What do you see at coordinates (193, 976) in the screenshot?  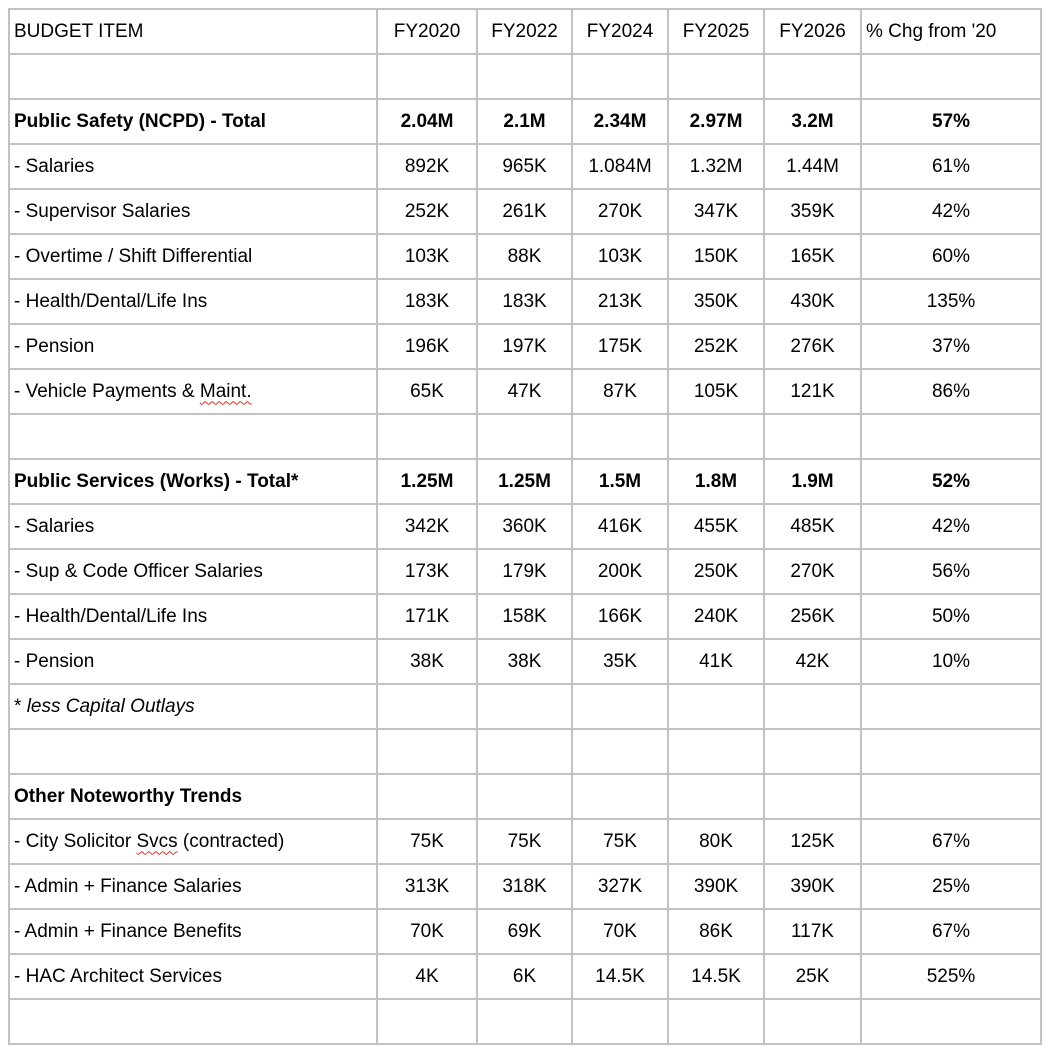 I see `budget-item-cell: - HAC Architect Services` at bounding box center [193, 976].